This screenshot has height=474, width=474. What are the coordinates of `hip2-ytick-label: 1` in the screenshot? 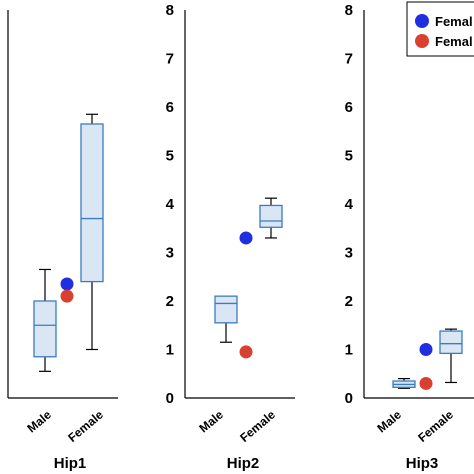 It's located at (170, 350).